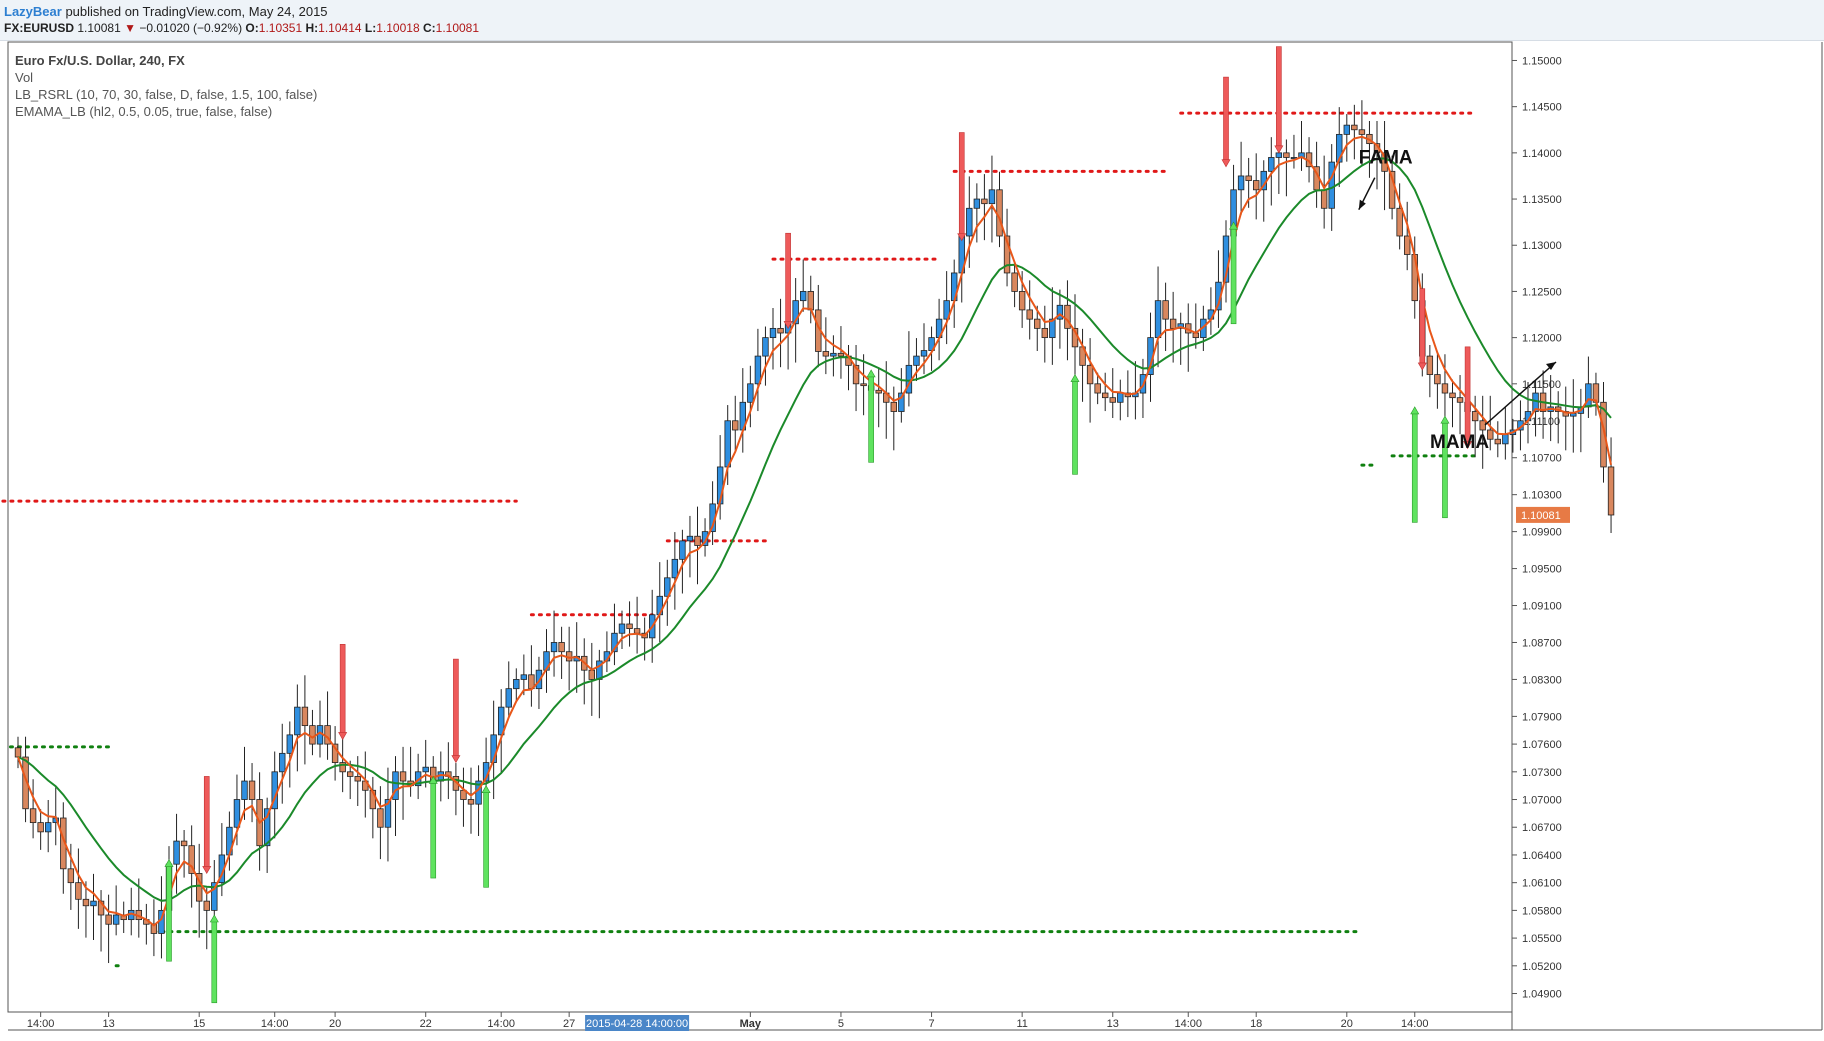 Image resolution: width=1824 pixels, height=1041 pixels. What do you see at coordinates (335, 1024) in the screenshot?
I see `x-tick-label: 20` at bounding box center [335, 1024].